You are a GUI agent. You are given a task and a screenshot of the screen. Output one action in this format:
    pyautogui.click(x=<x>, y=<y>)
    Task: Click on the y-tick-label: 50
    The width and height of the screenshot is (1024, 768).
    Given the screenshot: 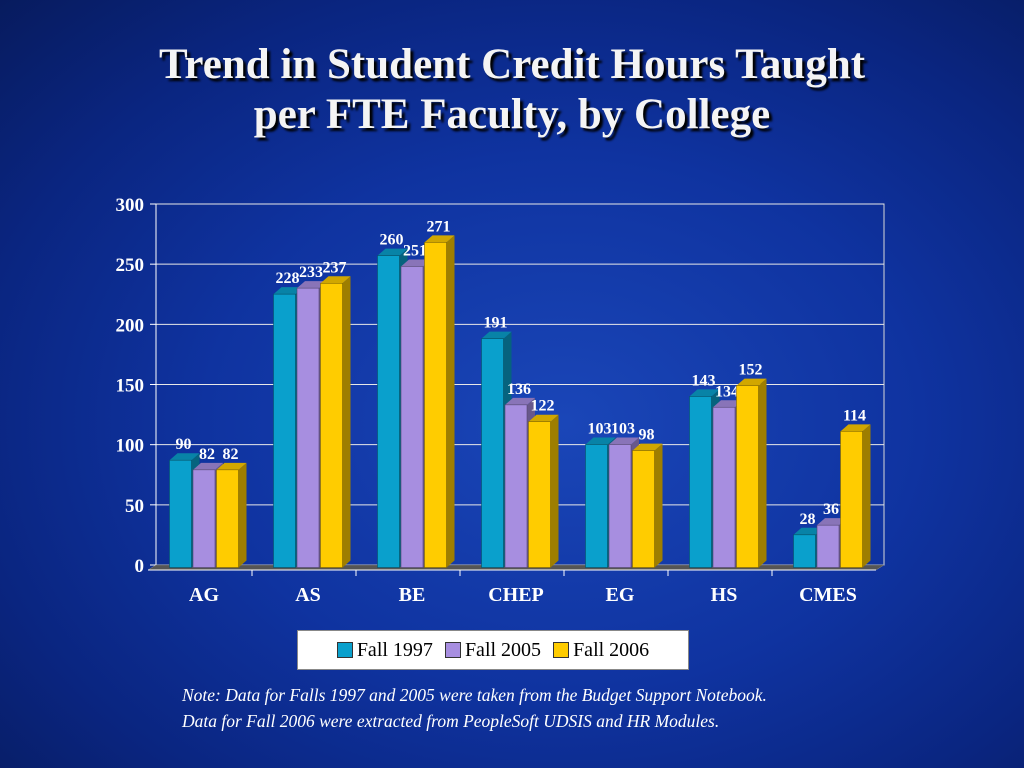 What is the action you would take?
    pyautogui.click(x=134, y=506)
    